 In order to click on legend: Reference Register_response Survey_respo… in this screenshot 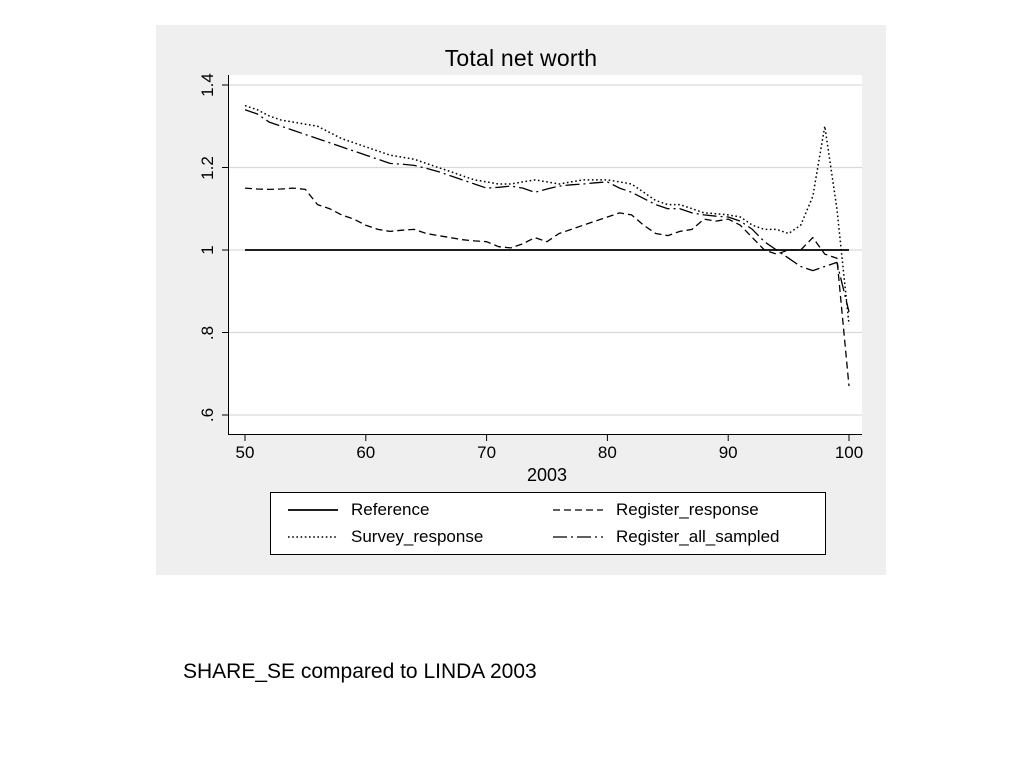, I will do `click(548, 523)`.